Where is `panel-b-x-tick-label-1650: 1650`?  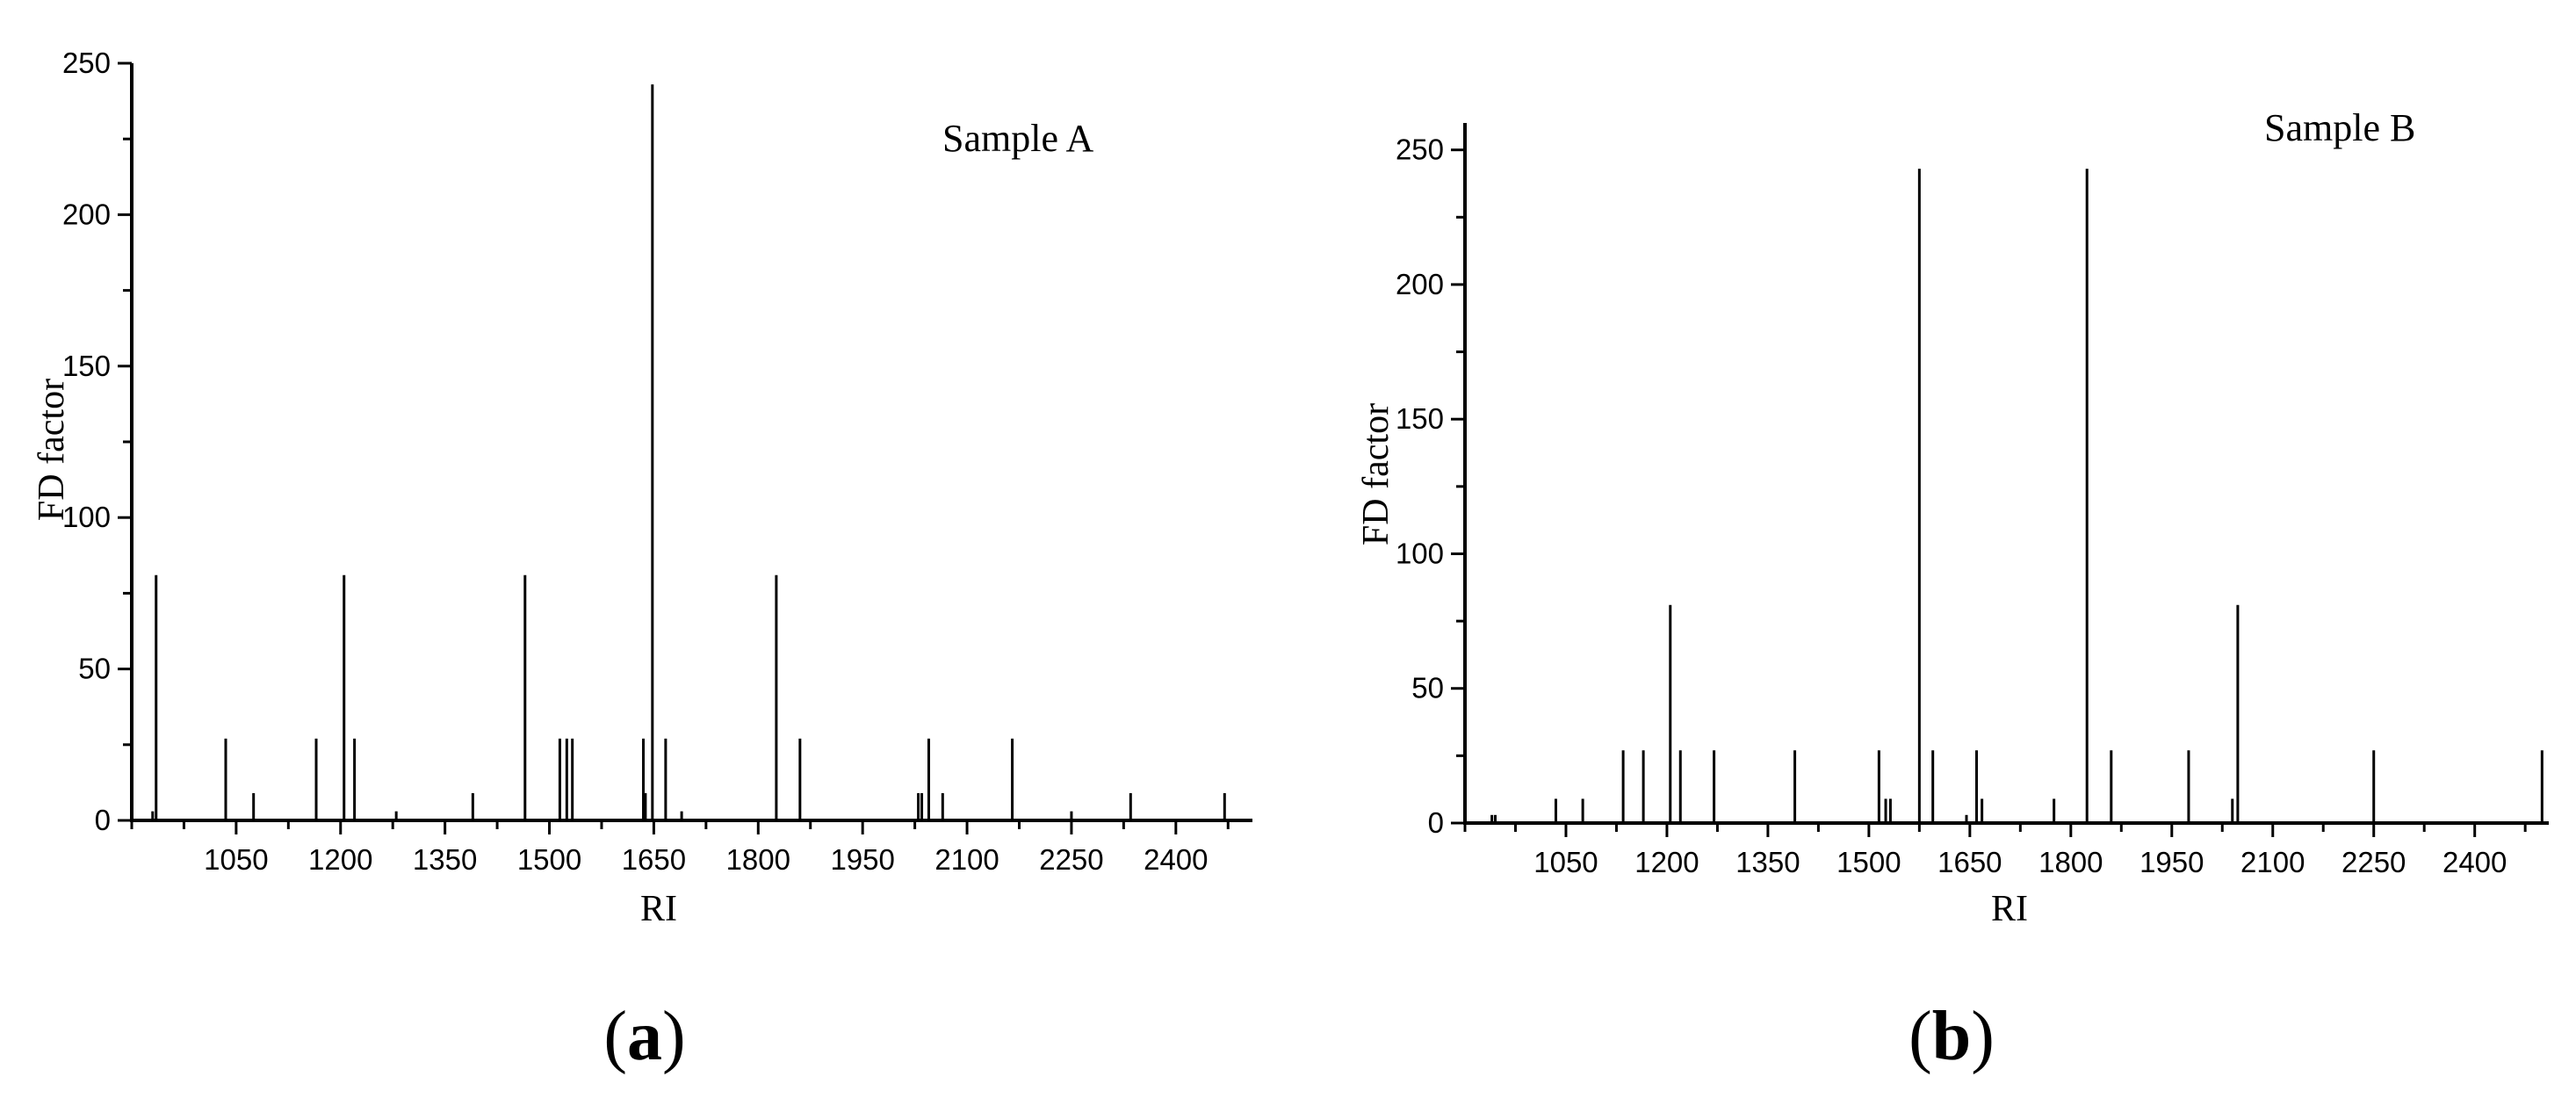
panel-b-x-tick-label-1650: 1650 is located at coordinates (1969, 862).